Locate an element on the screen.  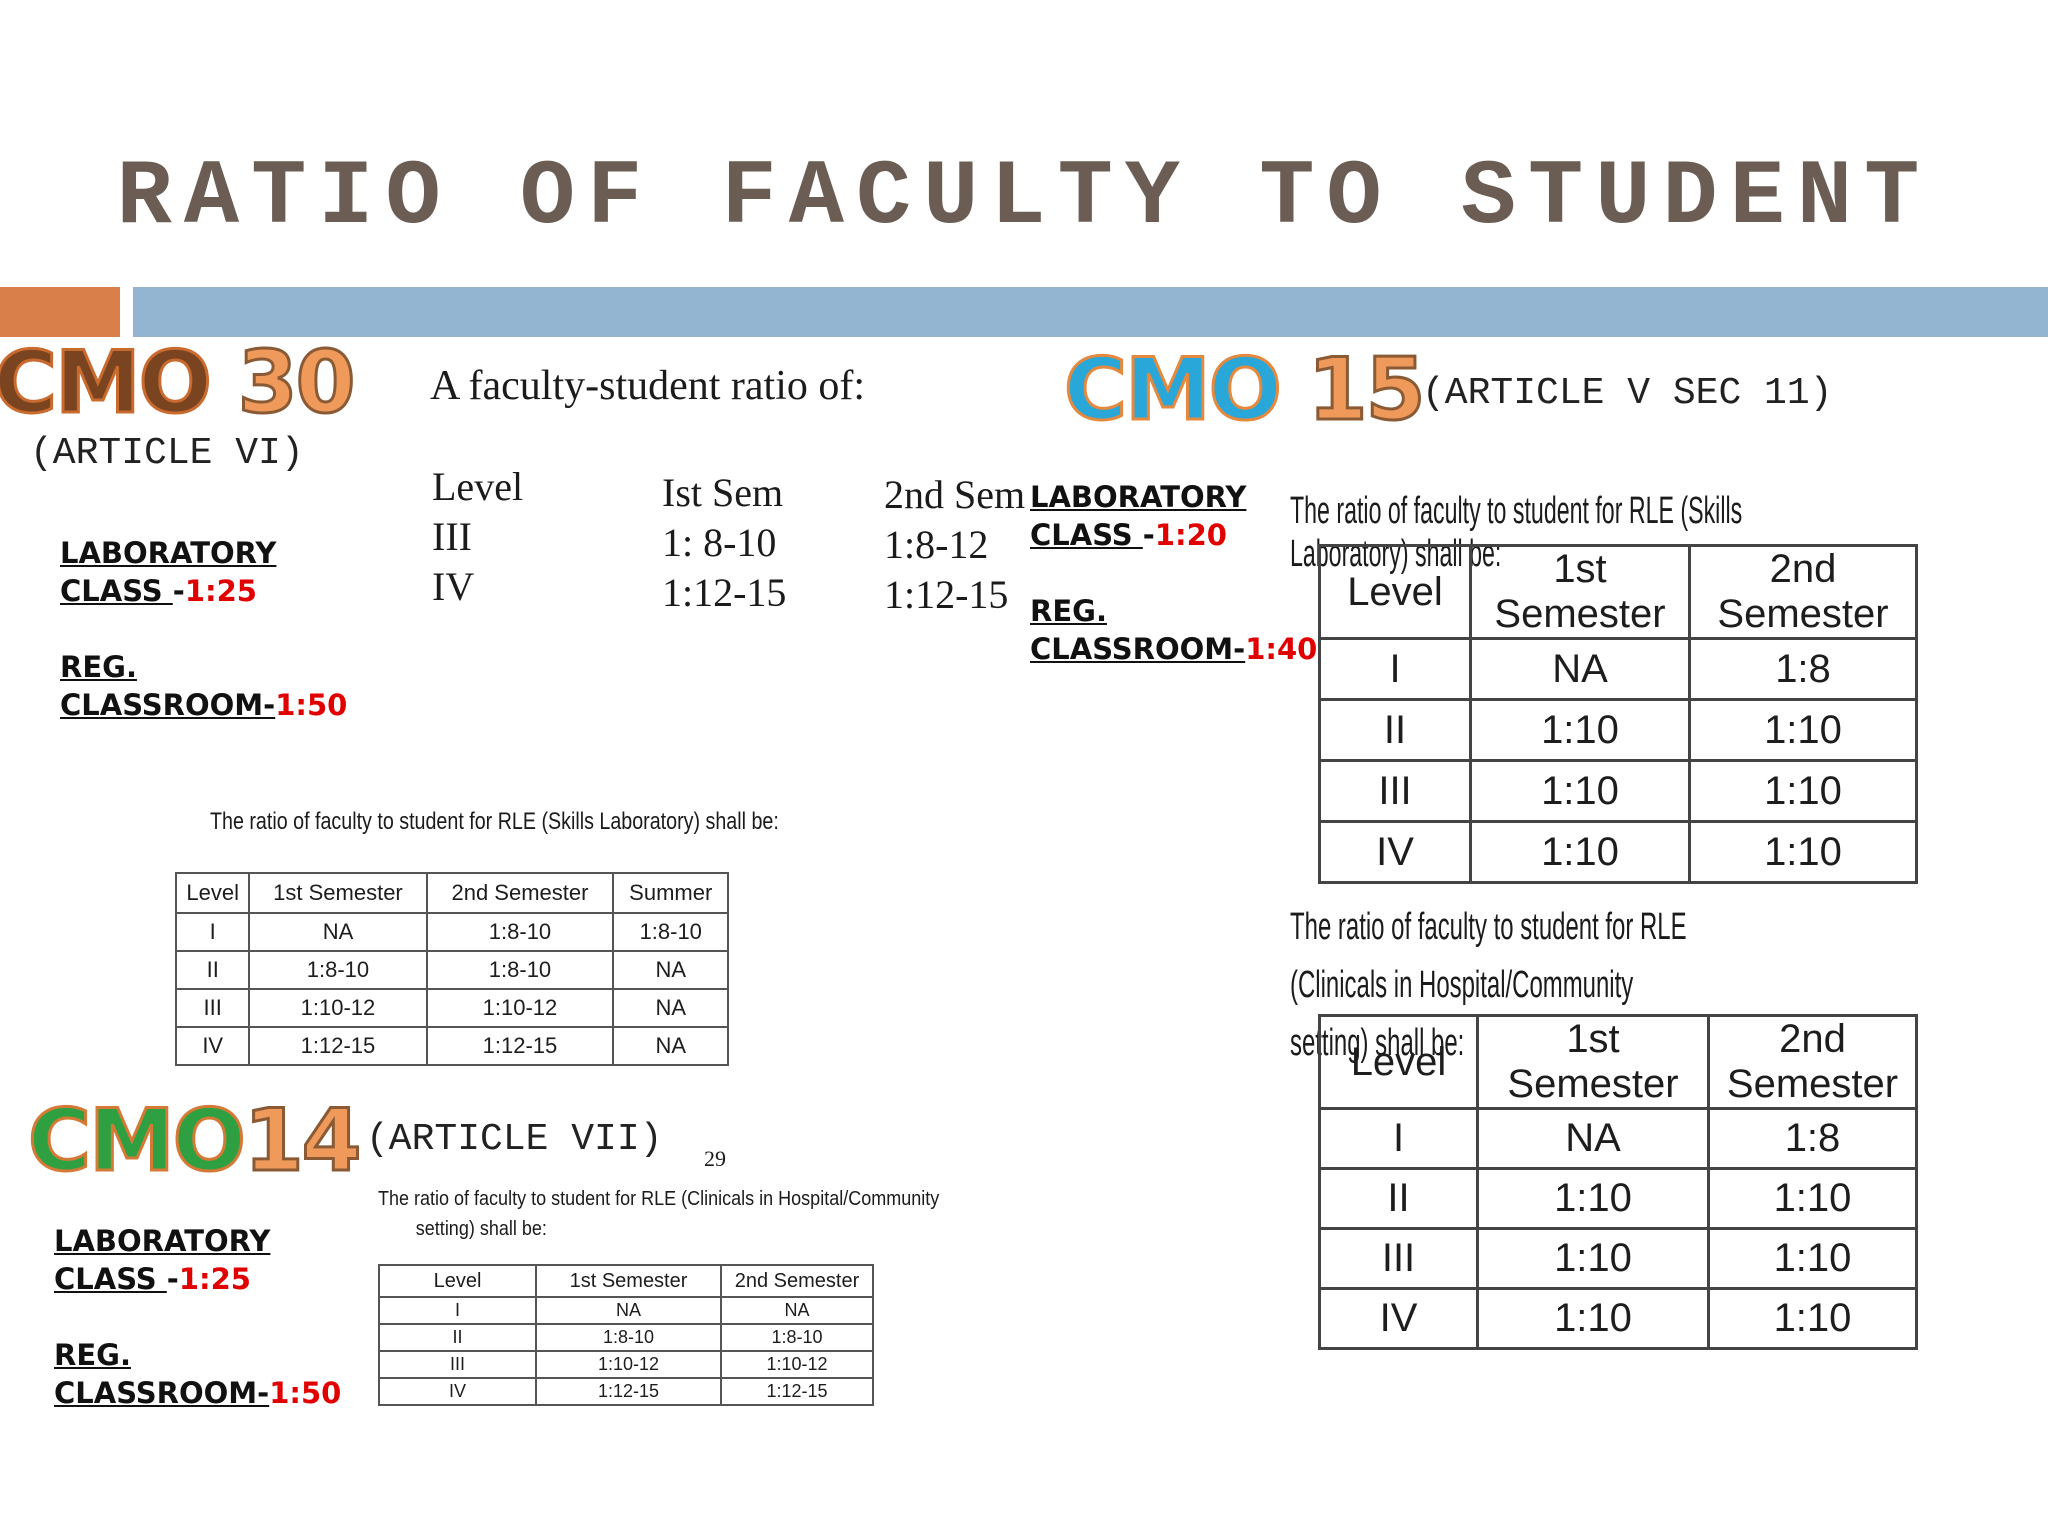
cmo30-scan-header-level: Level is located at coordinates (478, 486).